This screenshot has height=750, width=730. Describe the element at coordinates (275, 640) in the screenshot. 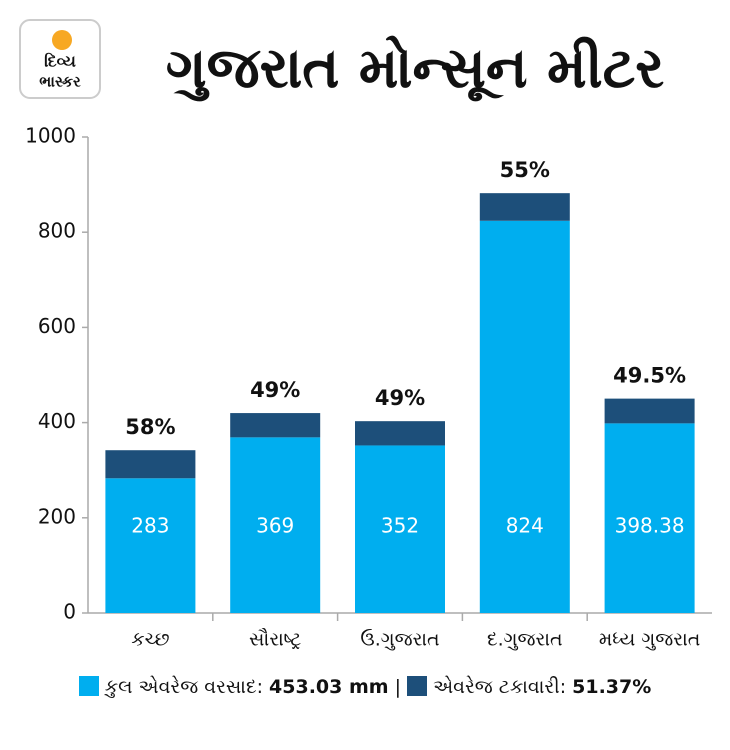

I see `x-tick-label: સૌરાષ્ટ્ર` at that location.